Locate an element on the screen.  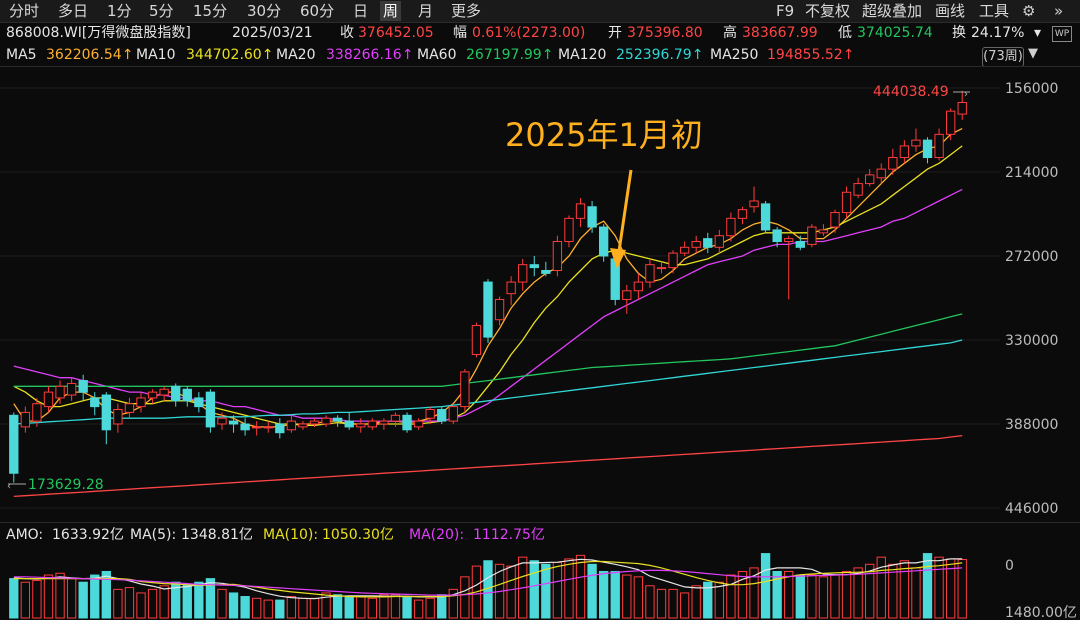
open-value: 375396.80 is located at coordinates (665, 33).